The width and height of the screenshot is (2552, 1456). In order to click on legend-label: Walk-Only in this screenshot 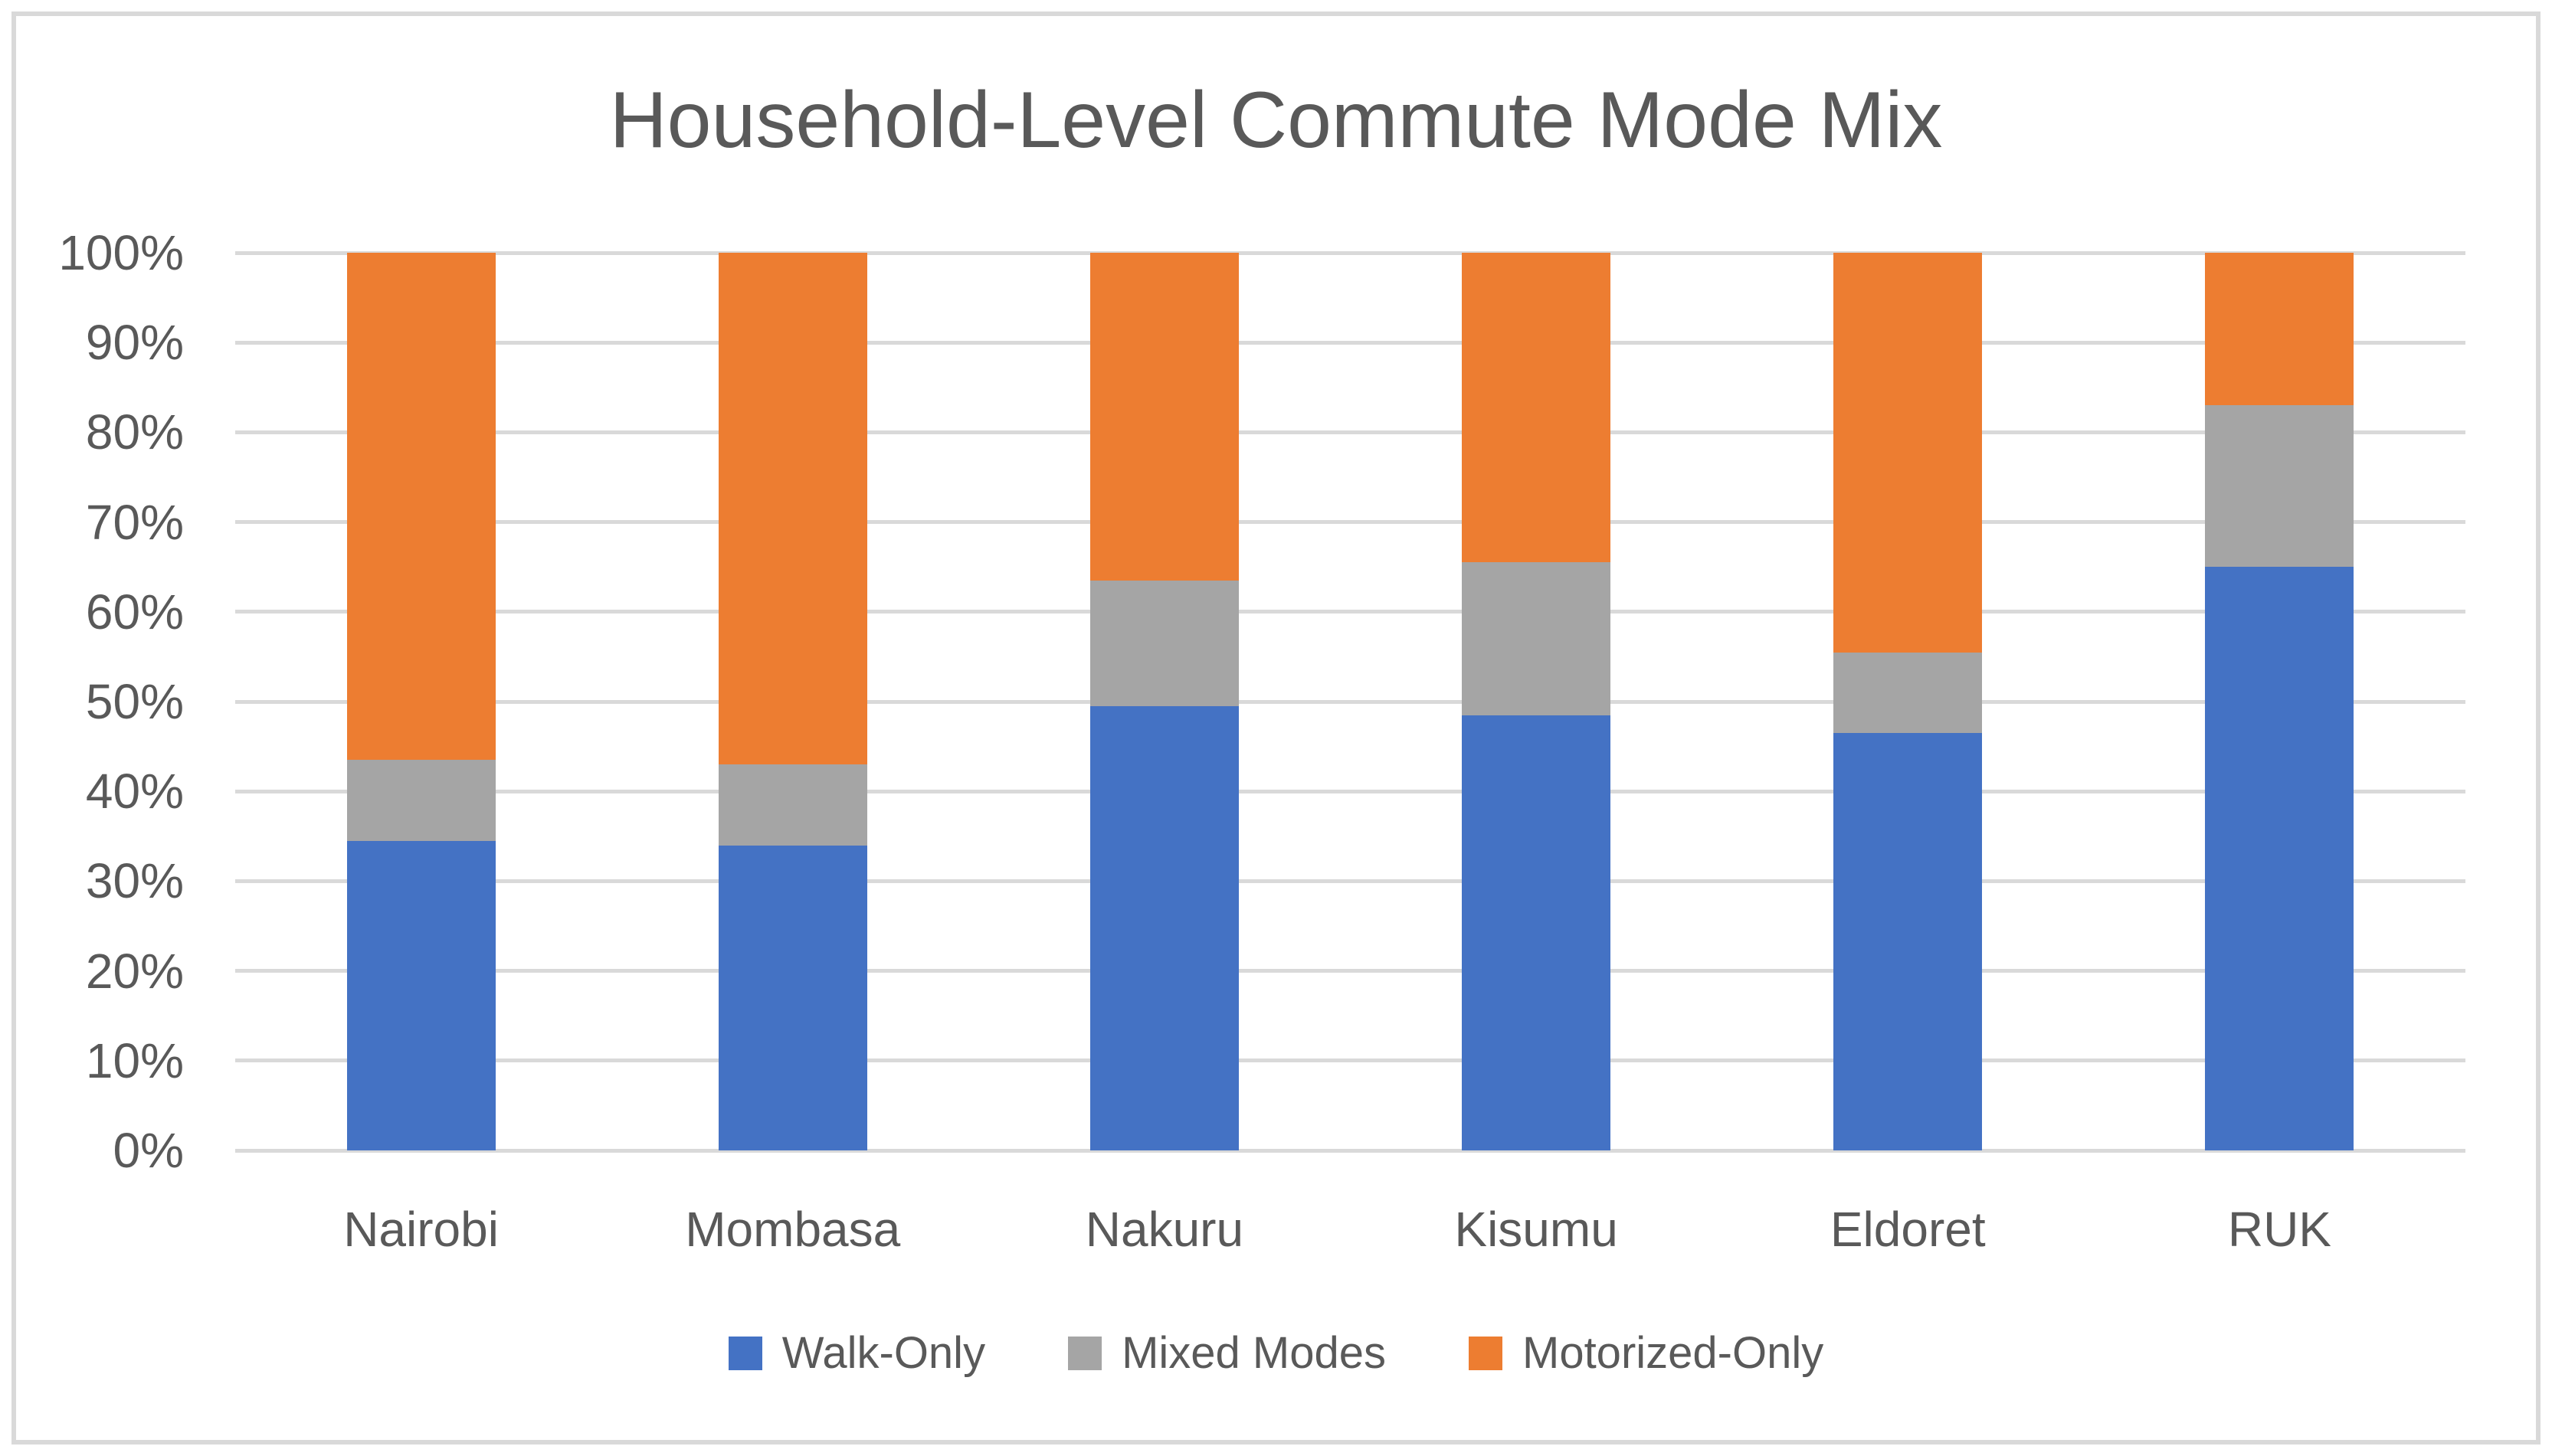, I will do `click(884, 1353)`.